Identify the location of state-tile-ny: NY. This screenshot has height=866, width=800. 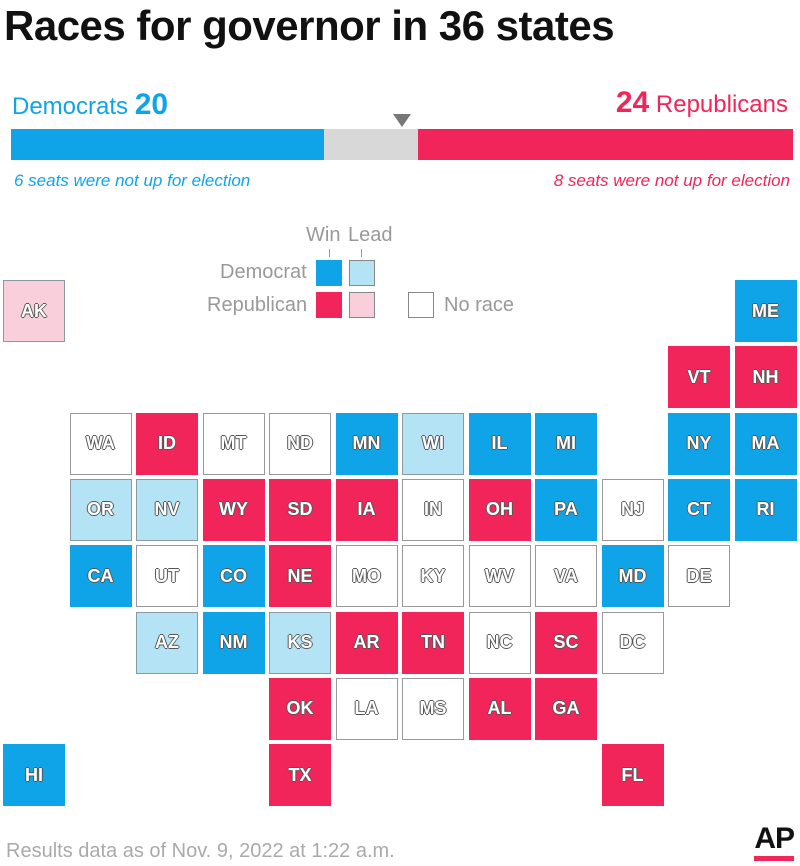
(699, 443).